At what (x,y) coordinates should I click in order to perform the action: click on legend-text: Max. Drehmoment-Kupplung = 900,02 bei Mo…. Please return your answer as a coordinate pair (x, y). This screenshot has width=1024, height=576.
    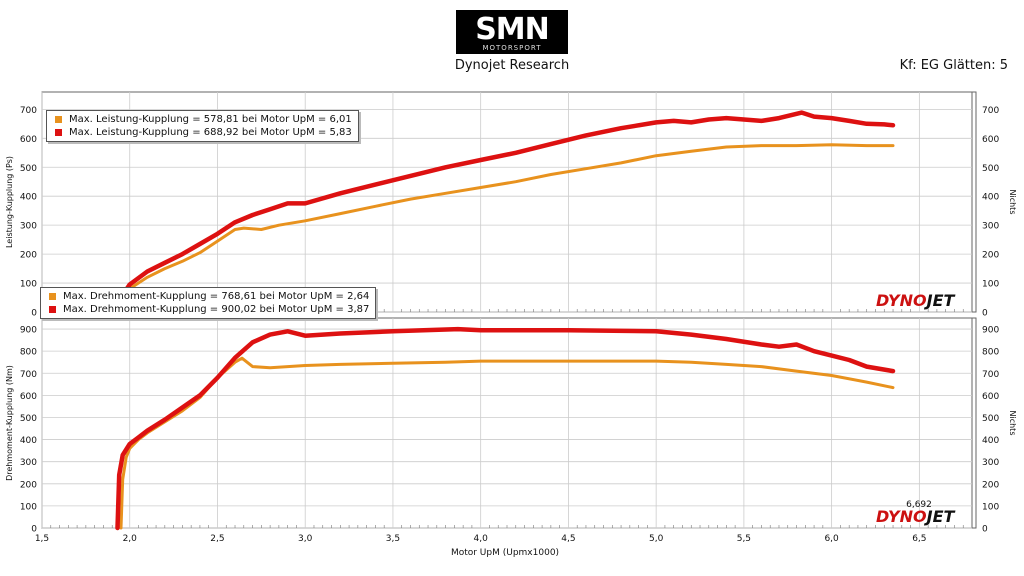
    Looking at the image, I should click on (216, 309).